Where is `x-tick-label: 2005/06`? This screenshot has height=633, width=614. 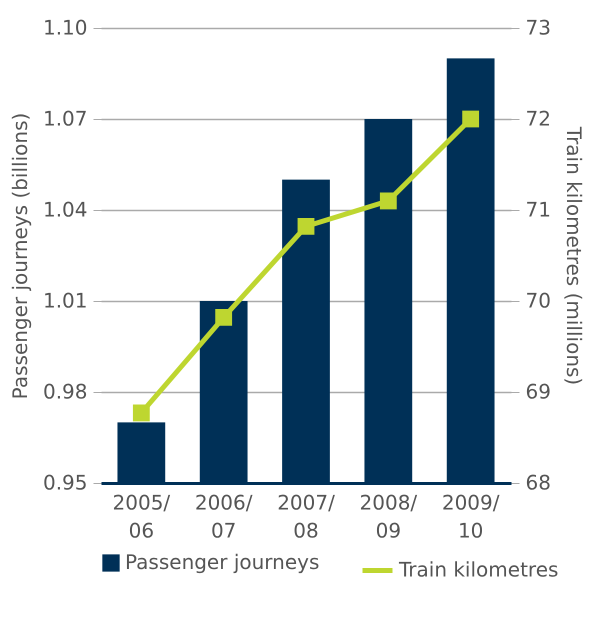 x-tick-label: 2005/06 is located at coordinates (141, 516).